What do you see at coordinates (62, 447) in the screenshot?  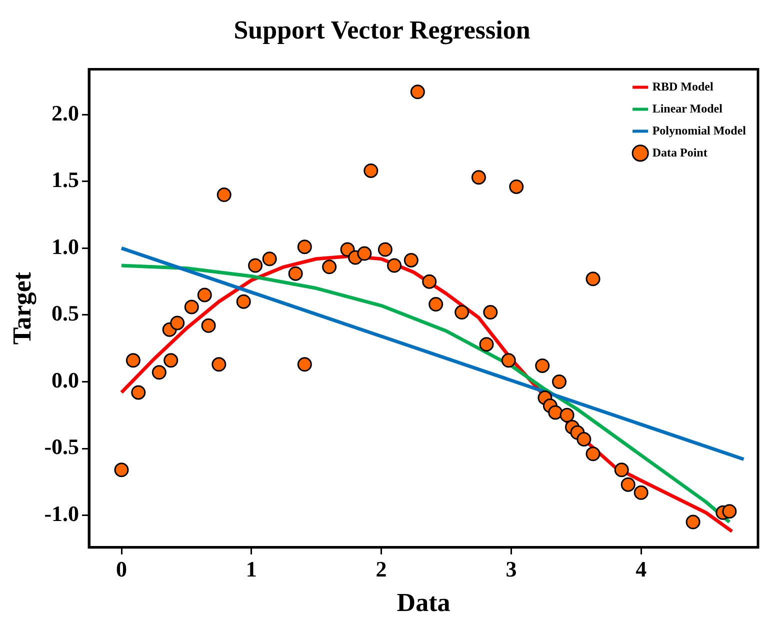 I see `y-tick-label: -0.5` at bounding box center [62, 447].